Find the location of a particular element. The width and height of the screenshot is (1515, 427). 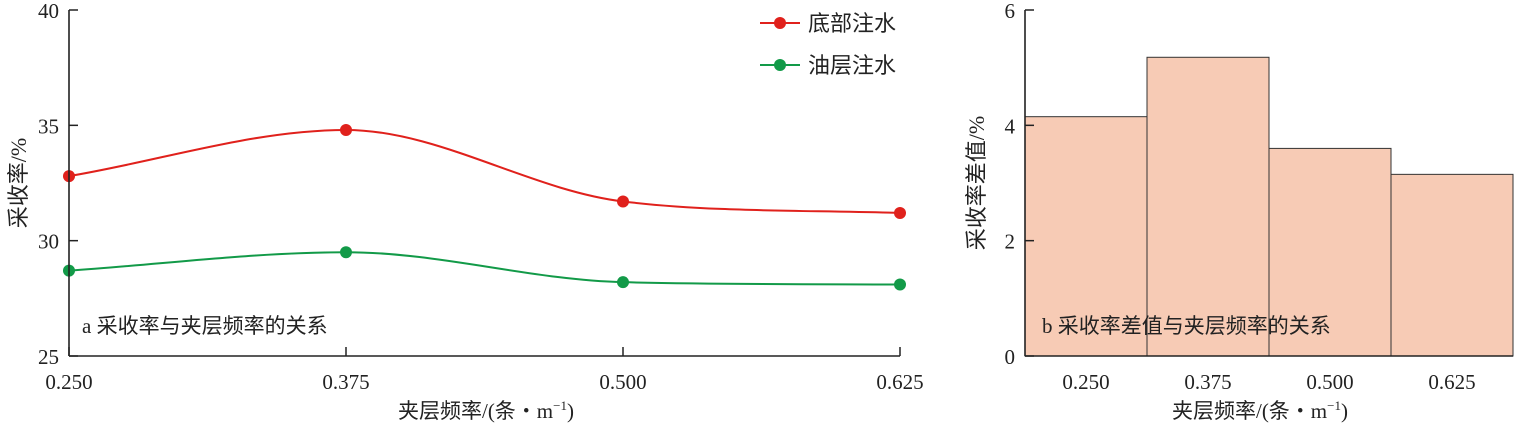

chart-b-x-tick-label: 0.500 is located at coordinates (1329, 382).